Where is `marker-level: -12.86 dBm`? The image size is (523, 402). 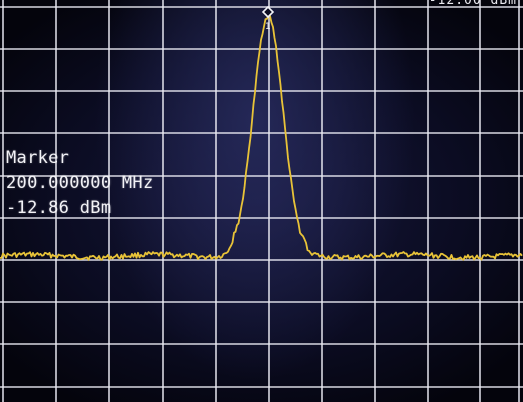
marker-level: -12.86 dBm is located at coordinates (59, 208).